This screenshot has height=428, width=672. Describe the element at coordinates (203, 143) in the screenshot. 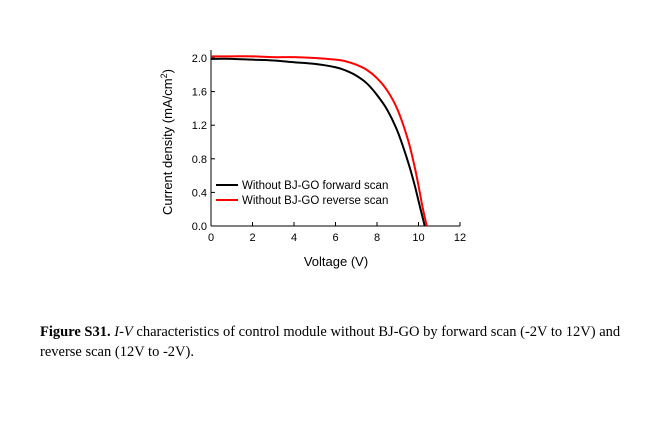

I see `y-ticks: 0.0 0.4 0.8 1.2 1.6 2.0` at that location.